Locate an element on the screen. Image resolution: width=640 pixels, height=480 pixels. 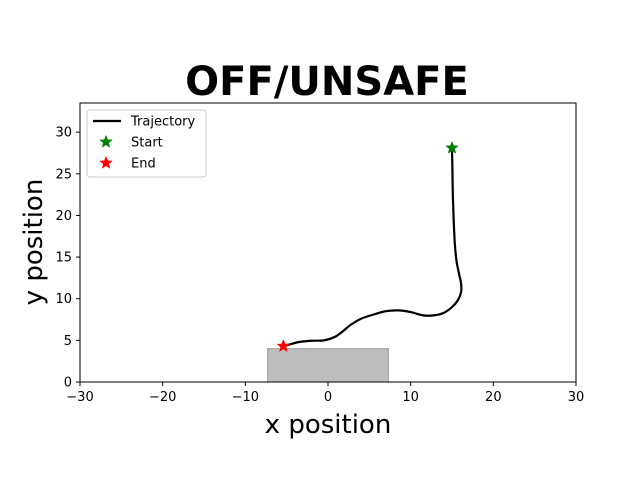
marker-start-star is located at coordinates (452, 147).